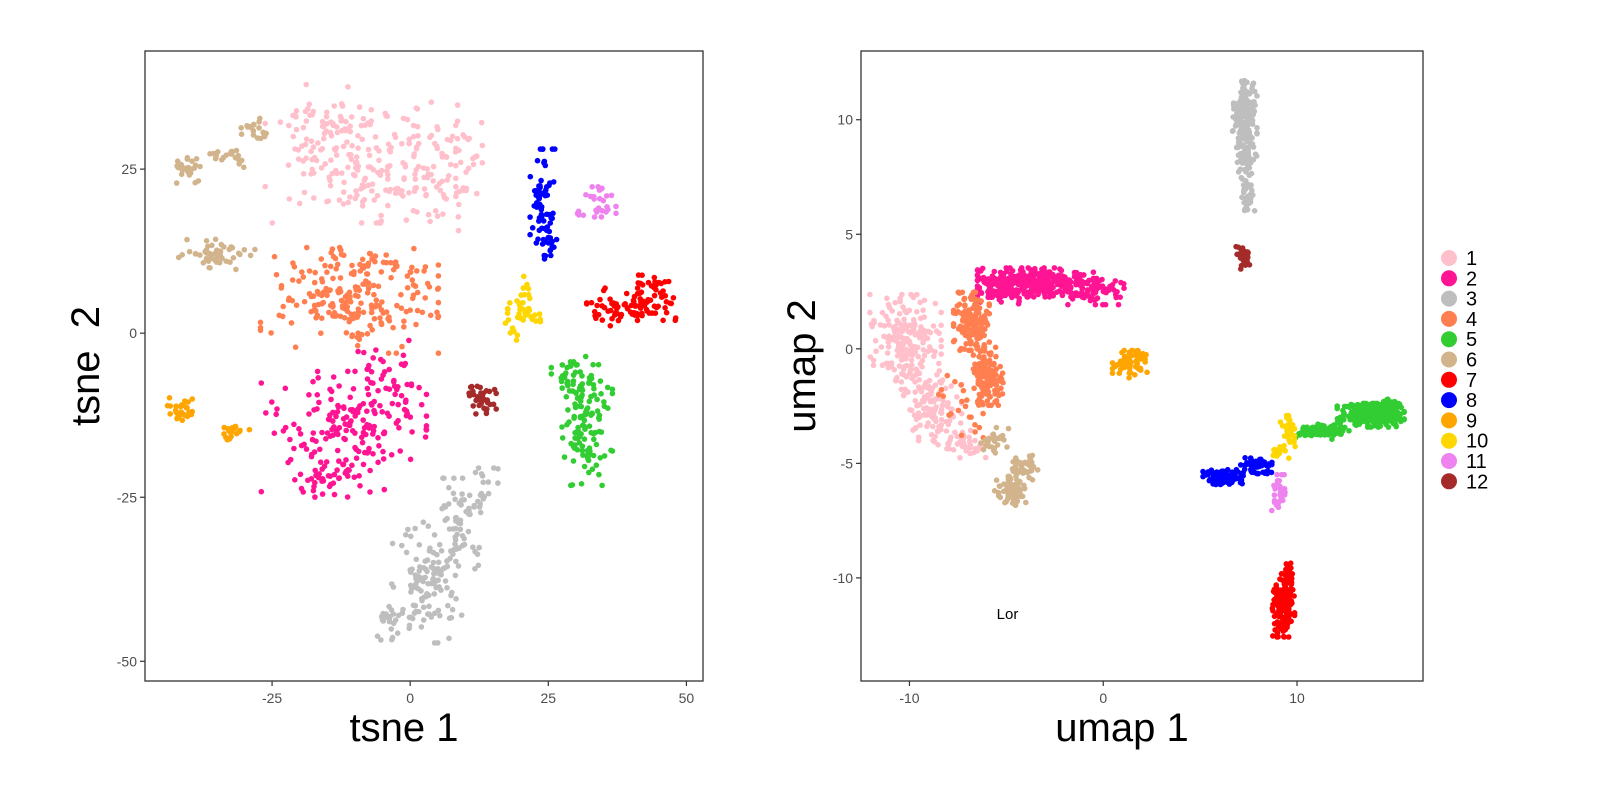 This screenshot has height=801, width=1605. I want to click on tsne-x-axis: -25 0 25 50, so click(478, 693).